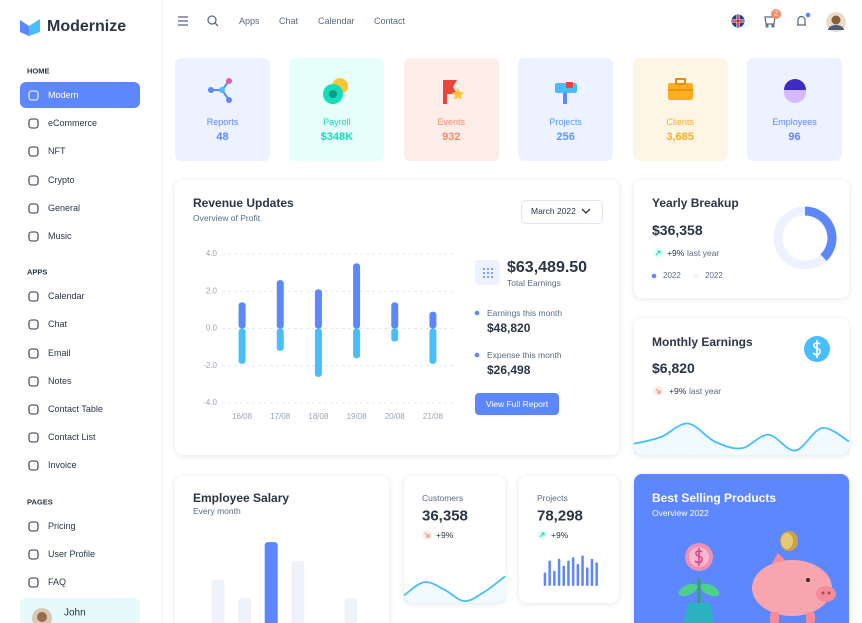 This screenshot has width=862, height=623. Describe the element at coordinates (73, 123) in the screenshot. I see `menu-label: eCommerce` at that location.